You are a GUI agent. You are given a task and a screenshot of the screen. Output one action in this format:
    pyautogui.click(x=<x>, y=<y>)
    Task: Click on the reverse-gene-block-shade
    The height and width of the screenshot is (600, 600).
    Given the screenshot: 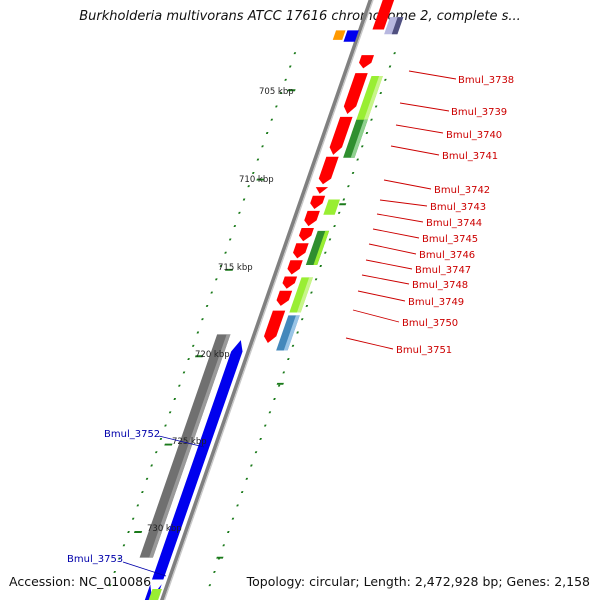 What is the action you would take?
    pyautogui.click(x=190, y=446)
    